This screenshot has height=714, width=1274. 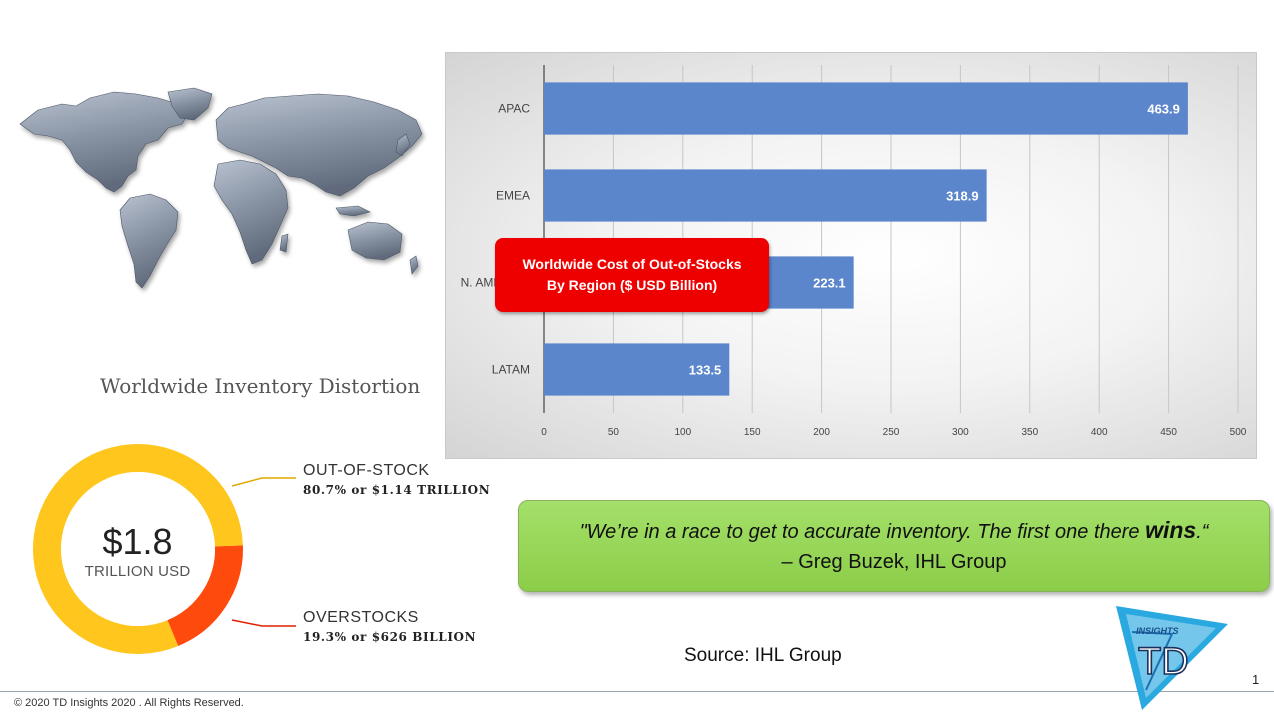 What do you see at coordinates (637, 369) in the screenshot?
I see `bar-latam` at bounding box center [637, 369].